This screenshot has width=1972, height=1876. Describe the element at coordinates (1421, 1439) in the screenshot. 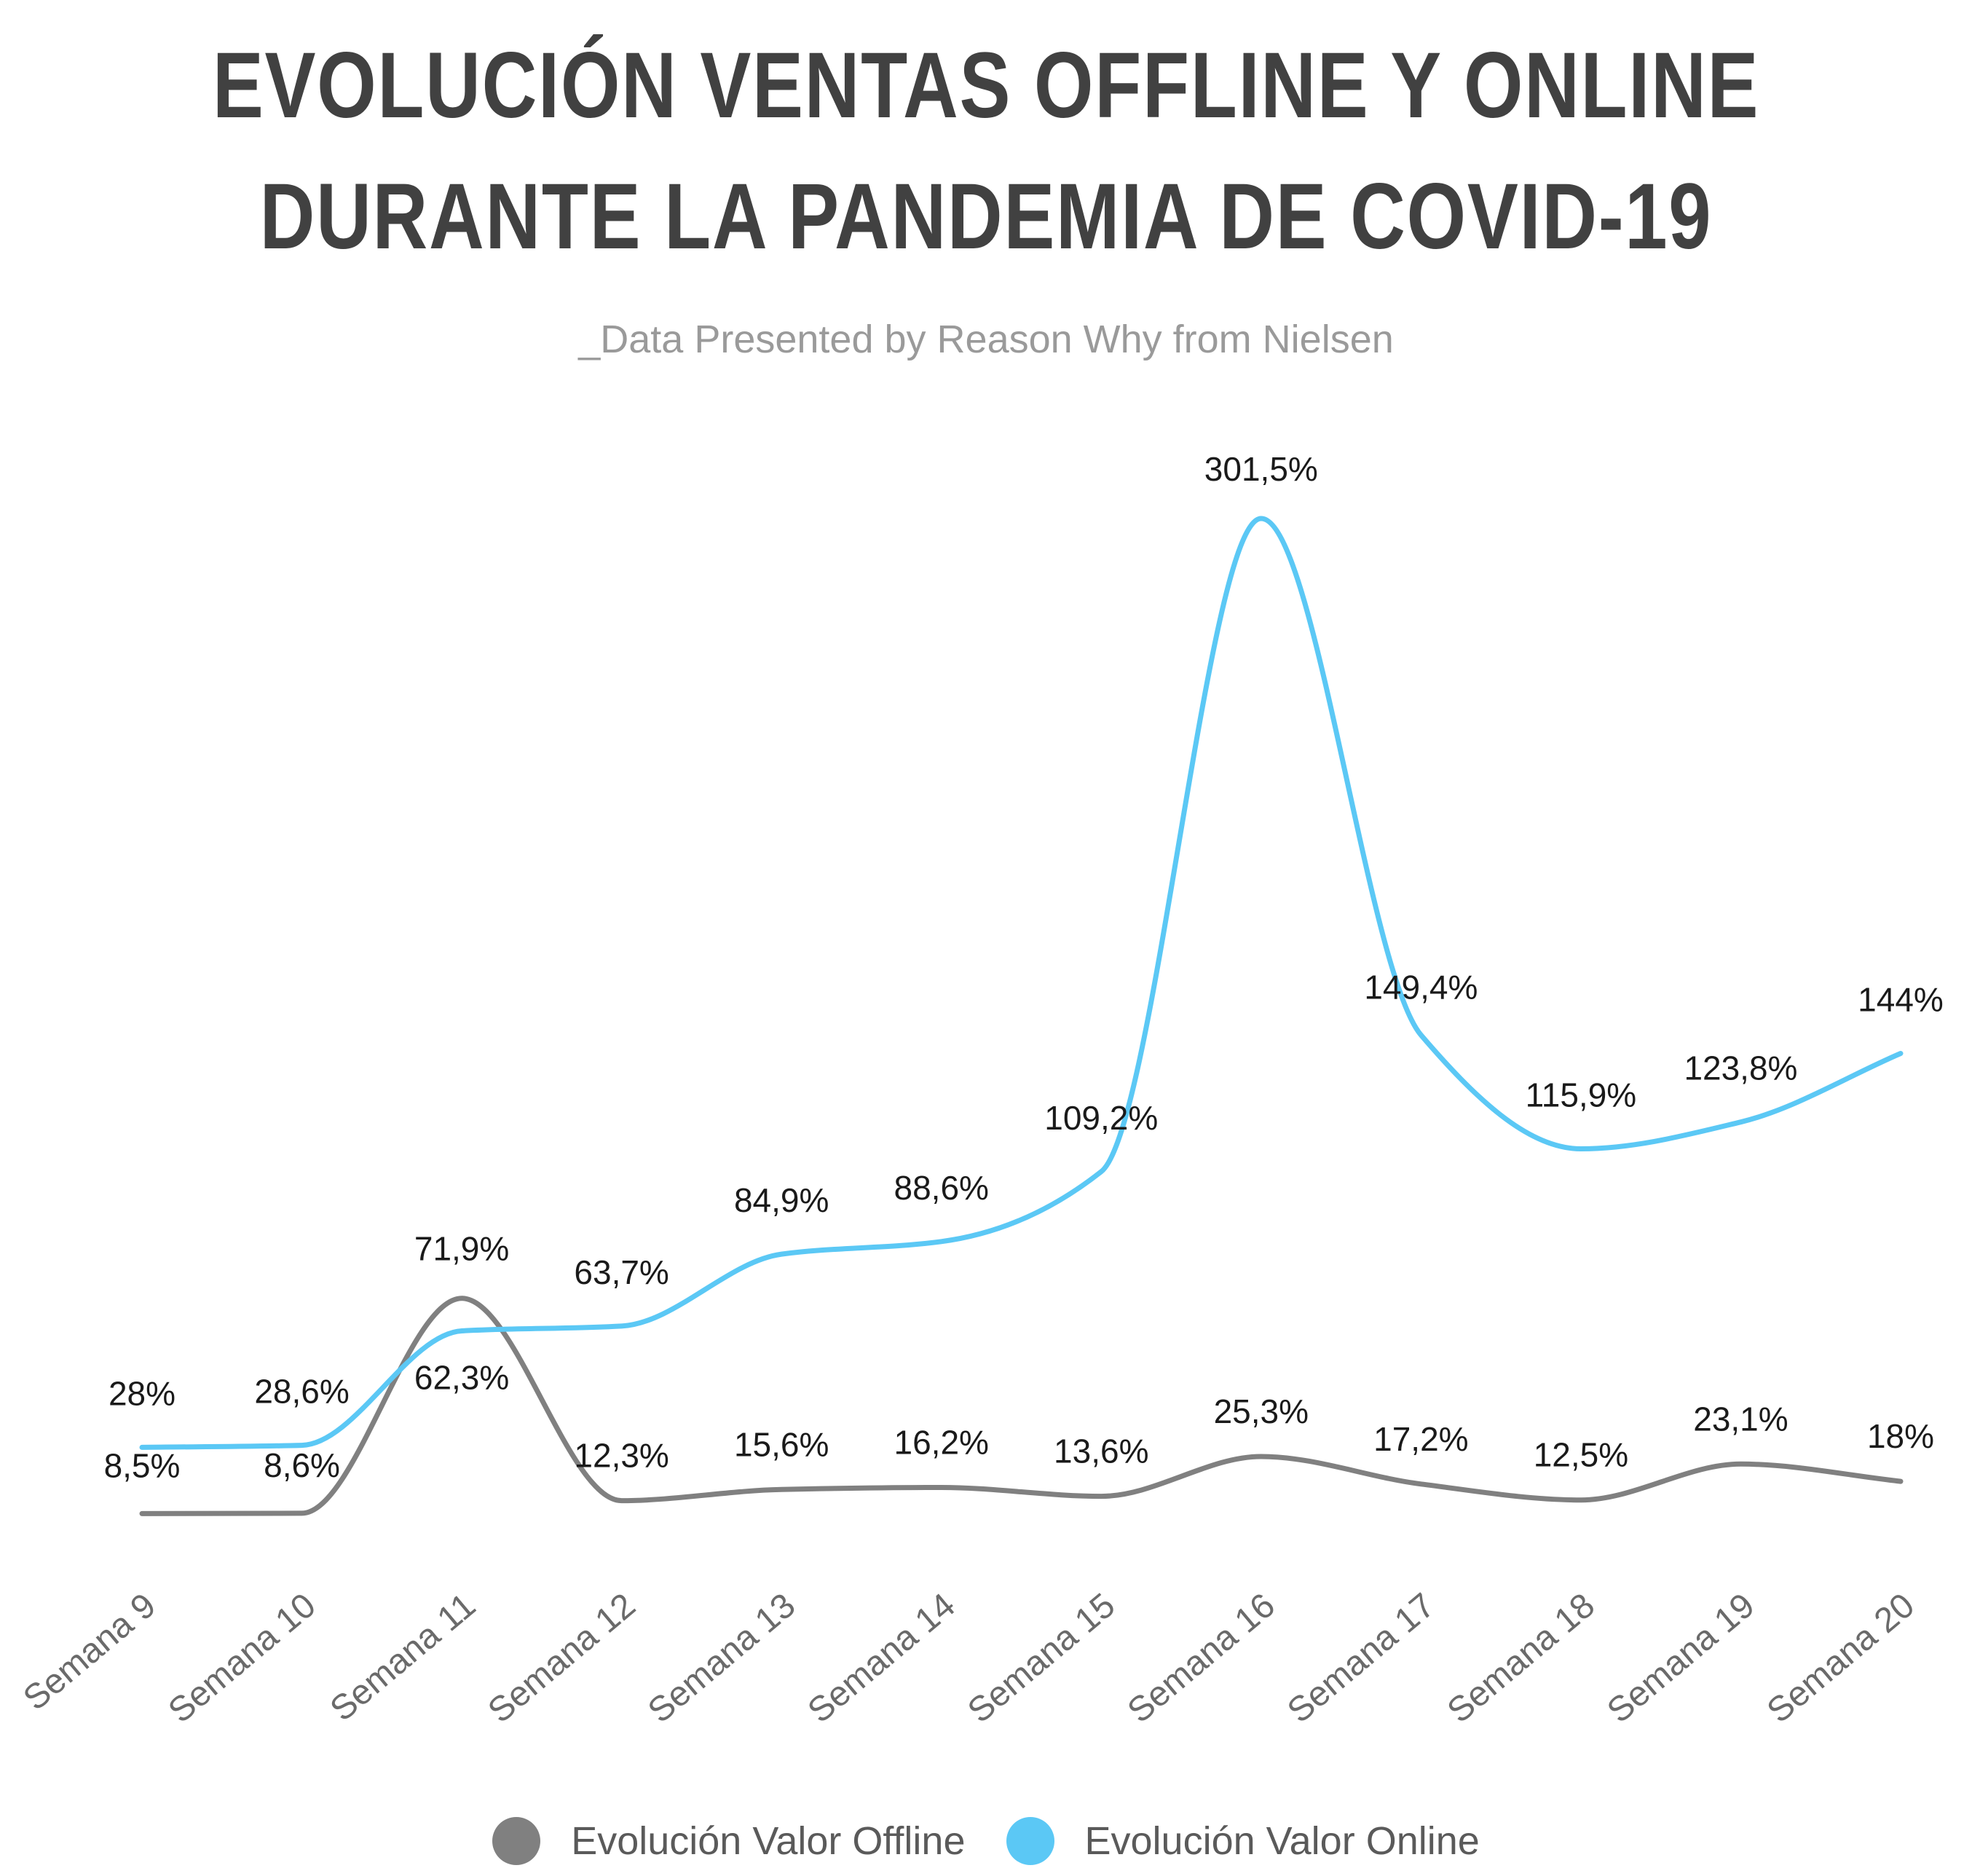

I see `data-label-offline: 17,2%` at that location.